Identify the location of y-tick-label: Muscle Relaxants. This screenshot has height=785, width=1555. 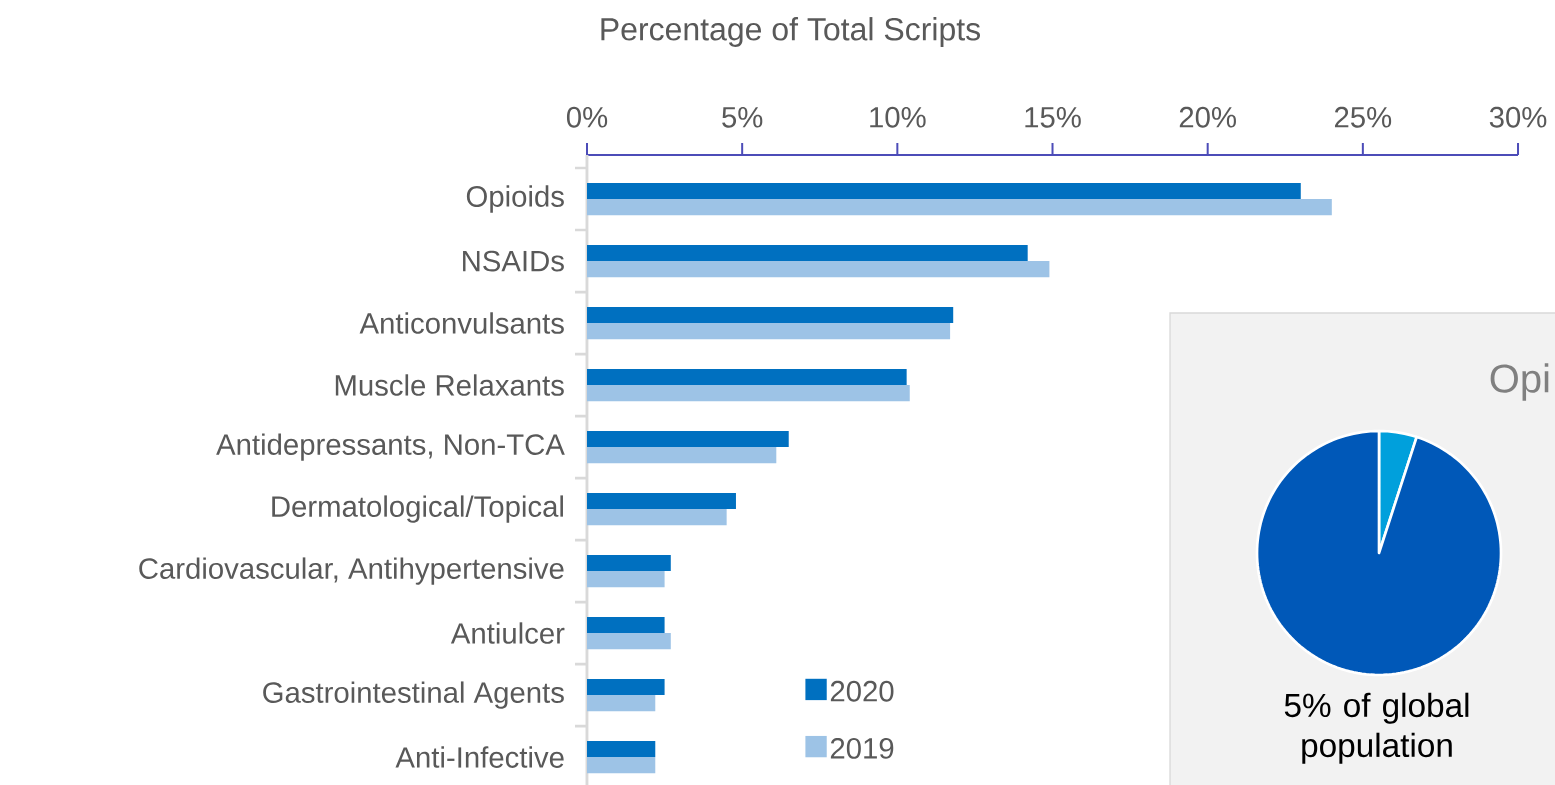
(449, 385).